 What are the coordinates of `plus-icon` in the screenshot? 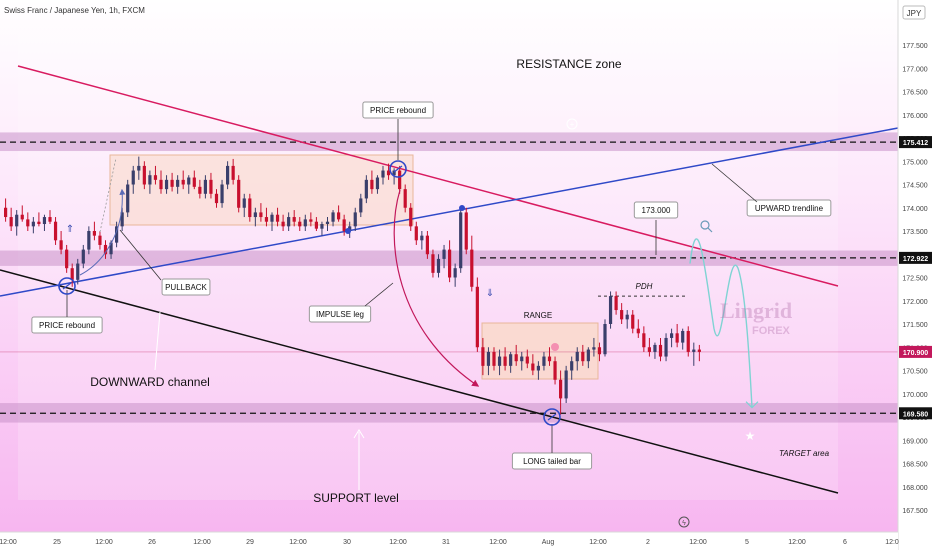 It's located at (572, 124).